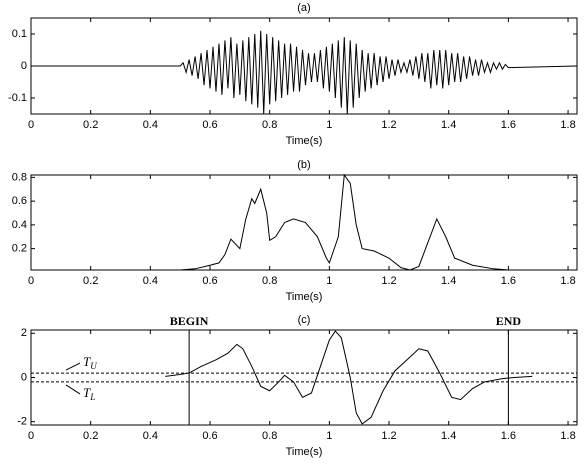 This screenshot has height=464, width=584. Describe the element at coordinates (92, 397) in the screenshot. I see `threshold-subscript: L` at that location.